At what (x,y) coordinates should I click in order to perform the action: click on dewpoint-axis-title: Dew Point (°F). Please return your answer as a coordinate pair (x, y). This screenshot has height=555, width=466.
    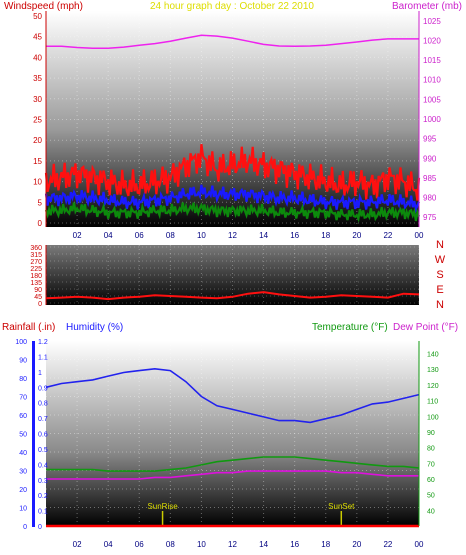
    Looking at the image, I should click on (425, 327).